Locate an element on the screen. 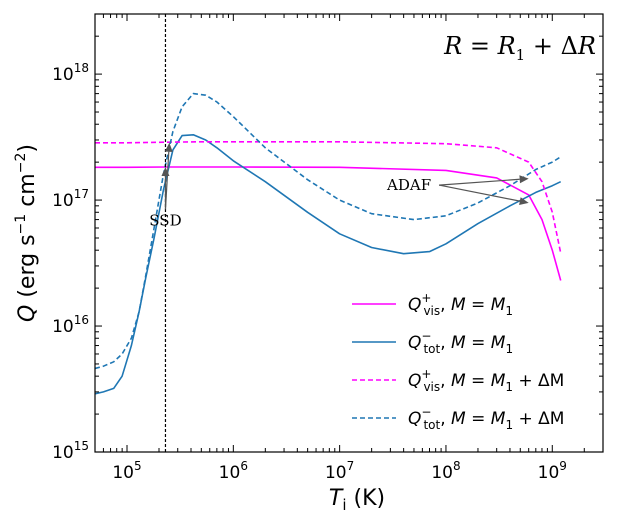  legend-label-1: Q+ vis, M = M1 is located at coordinates (460, 304).